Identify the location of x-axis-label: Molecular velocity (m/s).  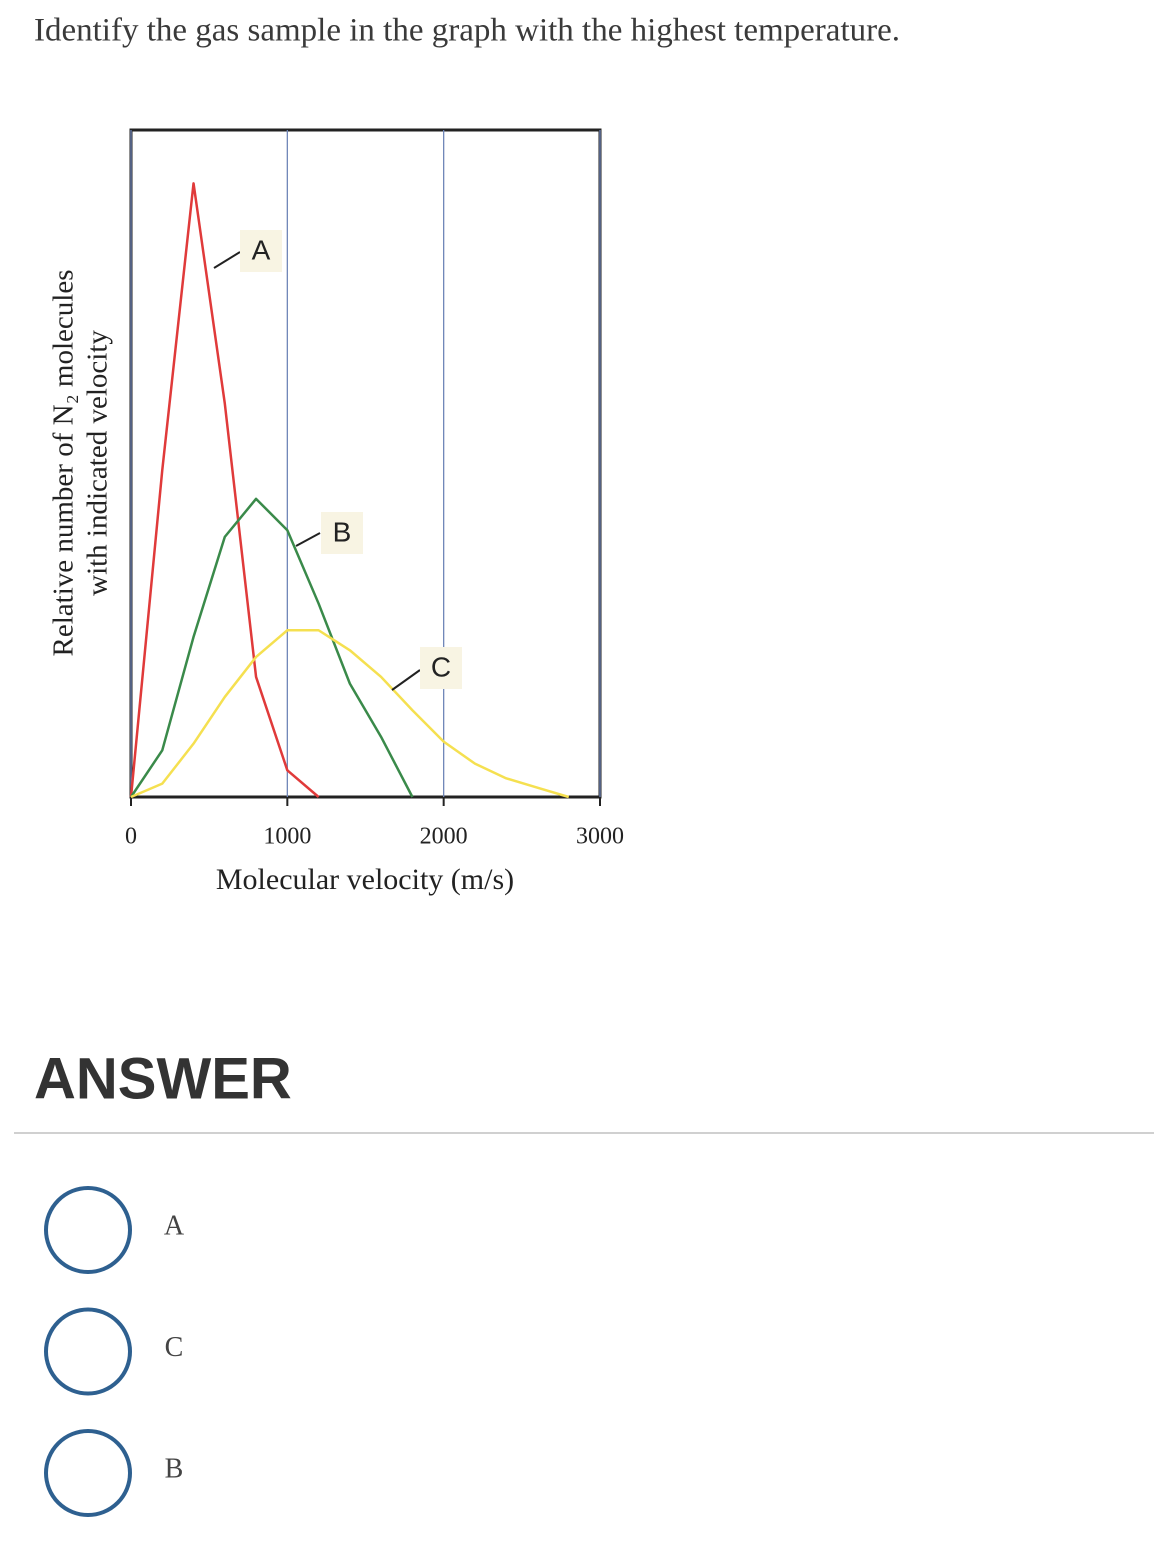
(365, 879).